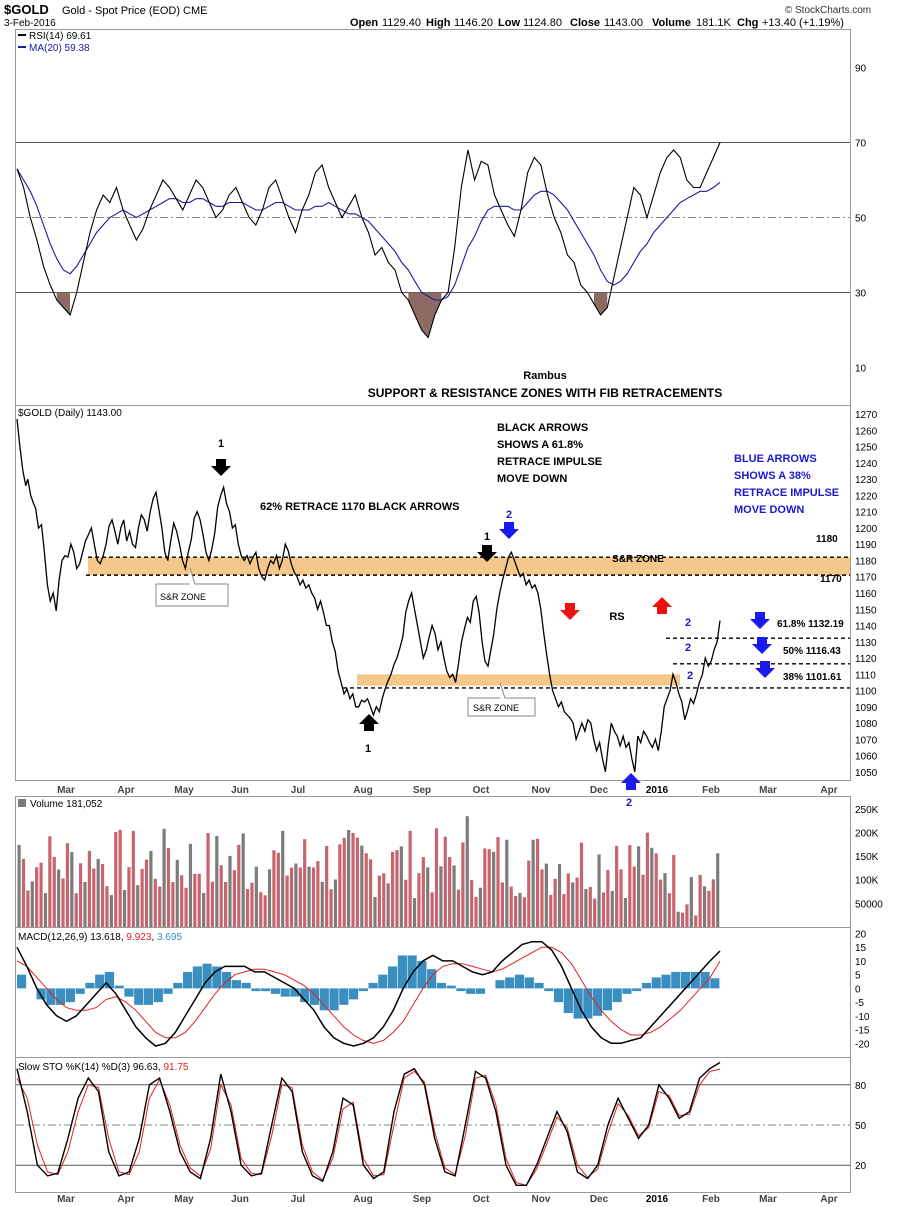 The height and width of the screenshot is (1207, 900). I want to click on x-axis-label: Nov, so click(541, 1199).